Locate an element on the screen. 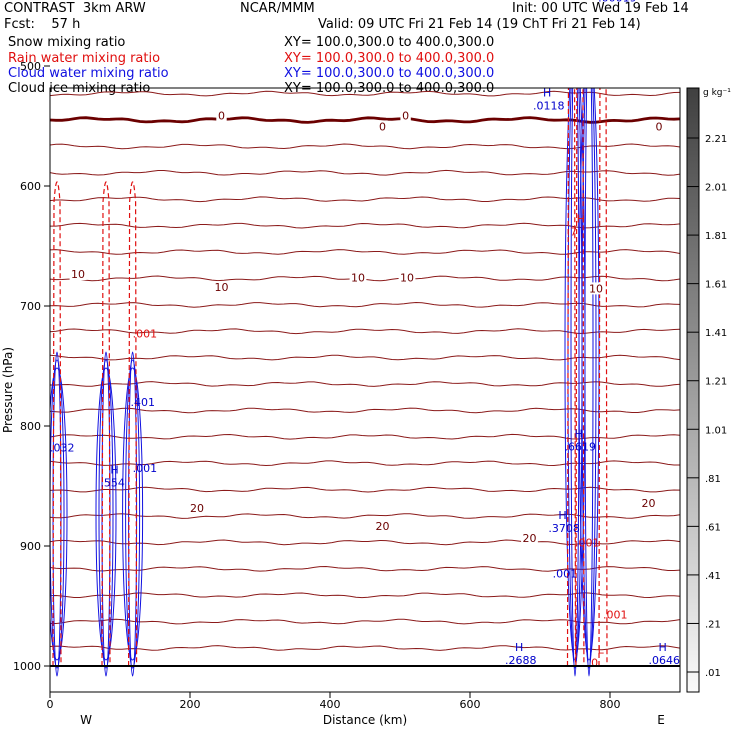 The height and width of the screenshot is (740, 740). colorbar-unit: g kg⁻¹ is located at coordinates (717, 93).